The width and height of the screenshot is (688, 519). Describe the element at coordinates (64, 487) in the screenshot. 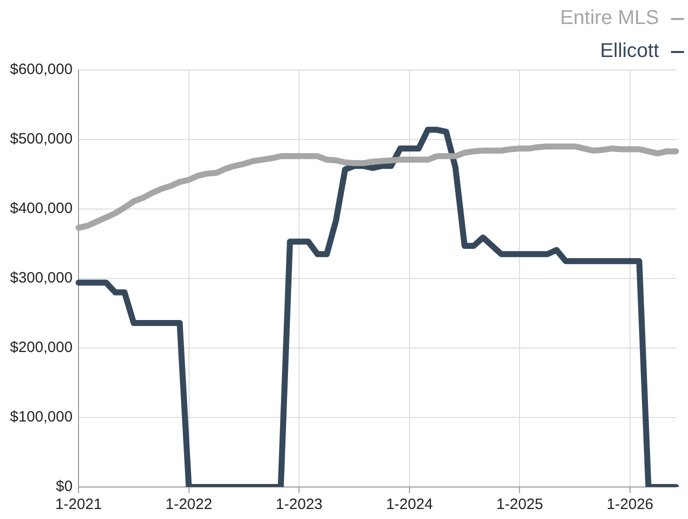

I see `y-tick-label: $0` at that location.